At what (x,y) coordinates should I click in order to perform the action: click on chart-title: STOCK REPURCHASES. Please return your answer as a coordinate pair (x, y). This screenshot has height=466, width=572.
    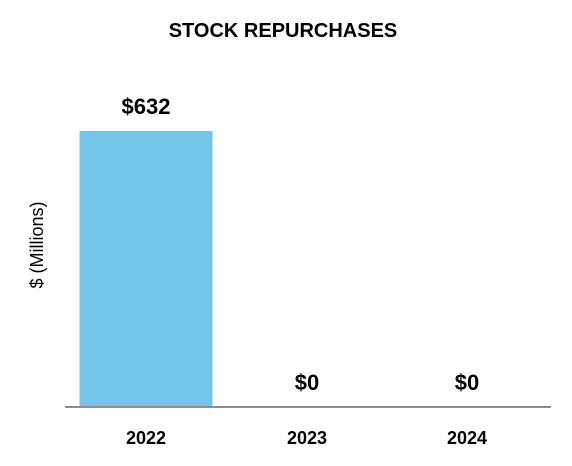
    Looking at the image, I should click on (283, 31).